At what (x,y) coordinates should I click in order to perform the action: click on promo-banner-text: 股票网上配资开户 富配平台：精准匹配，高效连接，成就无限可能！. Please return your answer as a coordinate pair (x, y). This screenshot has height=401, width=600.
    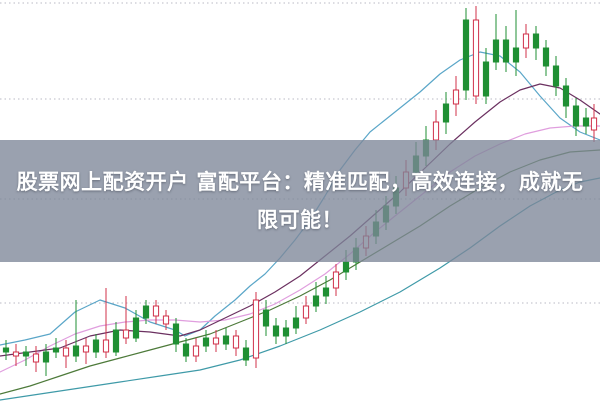
    Looking at the image, I should click on (300, 201).